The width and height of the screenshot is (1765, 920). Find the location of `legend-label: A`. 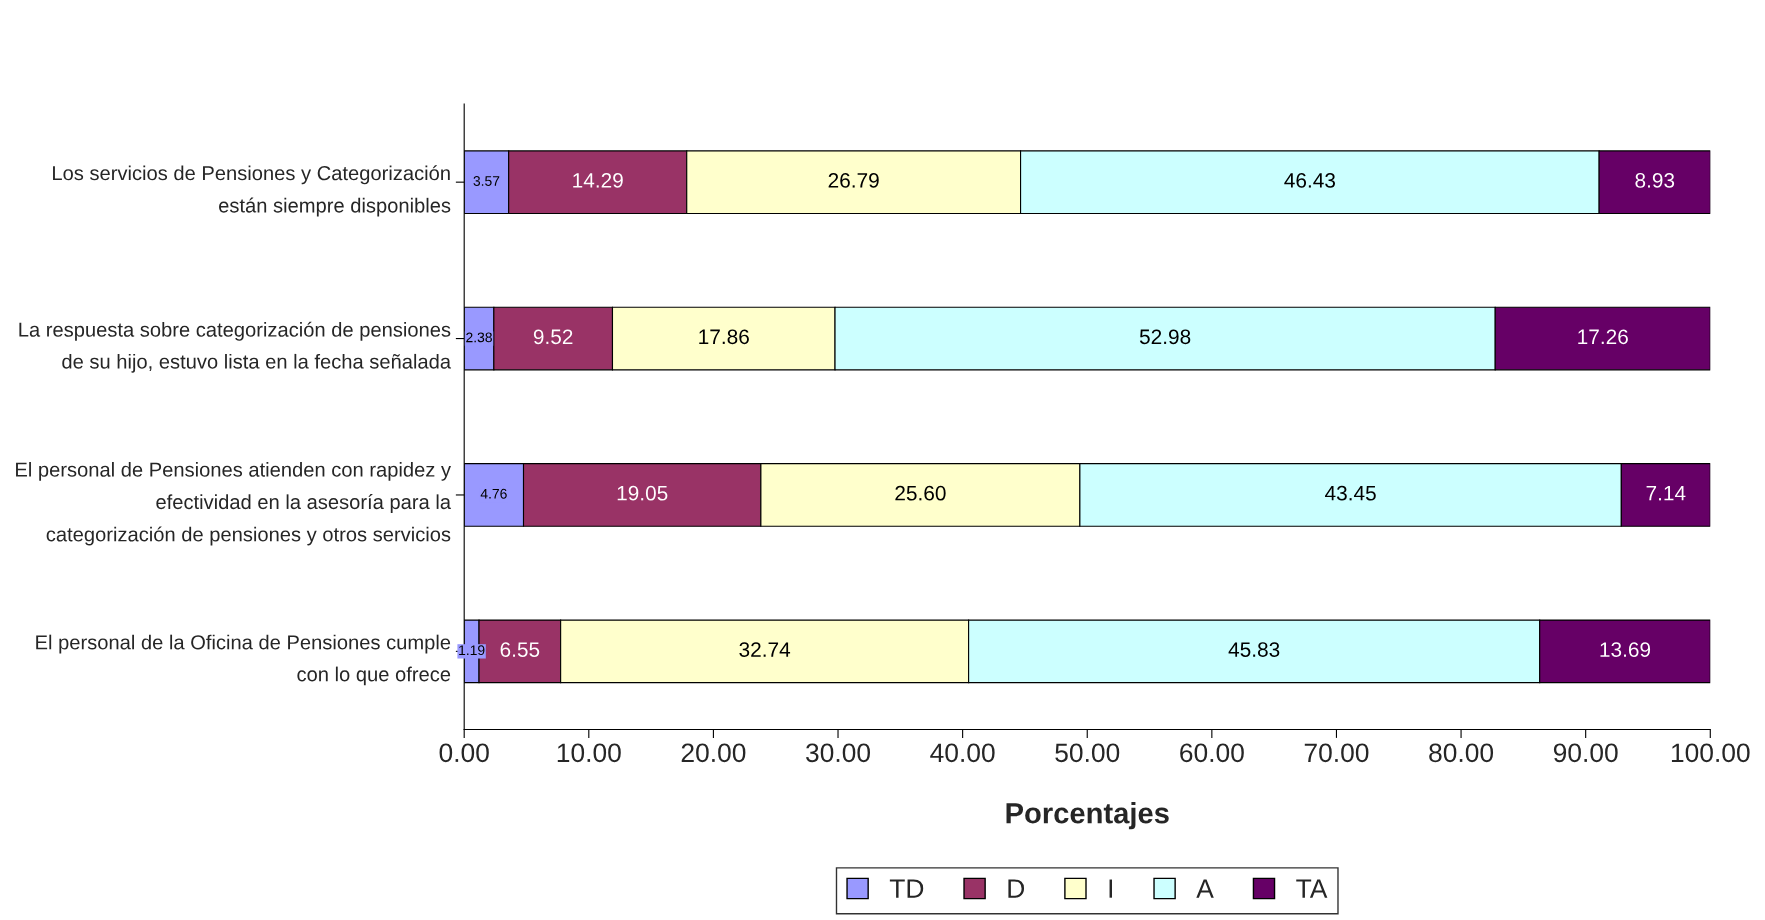

legend-label: A is located at coordinates (1205, 888).